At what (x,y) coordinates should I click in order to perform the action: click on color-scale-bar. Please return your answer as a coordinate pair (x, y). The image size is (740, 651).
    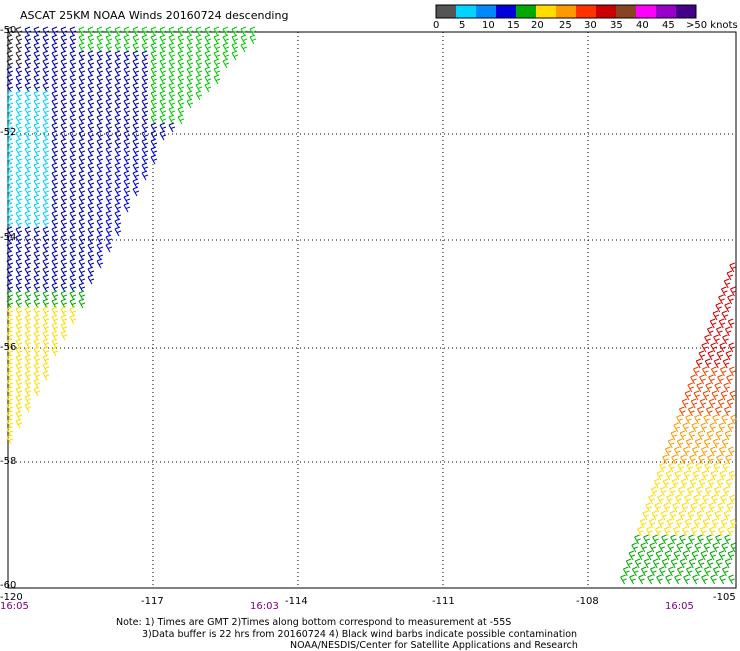
    Looking at the image, I should click on (566, 11).